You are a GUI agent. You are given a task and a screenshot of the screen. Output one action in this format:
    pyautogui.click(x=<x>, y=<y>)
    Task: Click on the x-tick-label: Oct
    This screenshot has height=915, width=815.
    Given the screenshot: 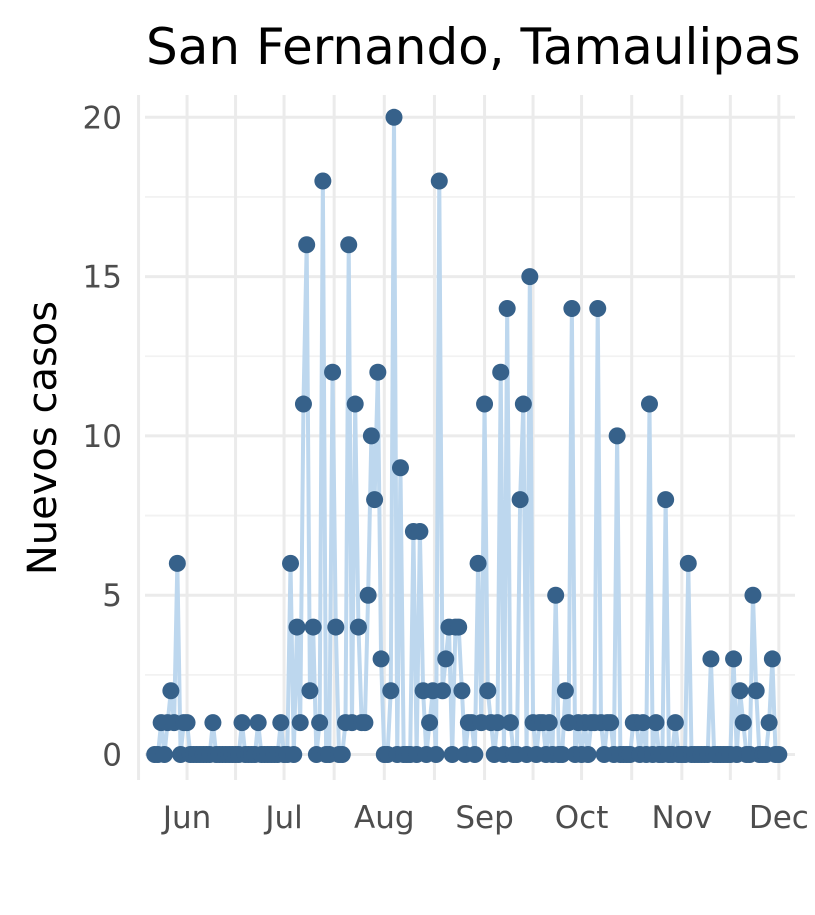 What is the action you would take?
    pyautogui.click(x=582, y=818)
    